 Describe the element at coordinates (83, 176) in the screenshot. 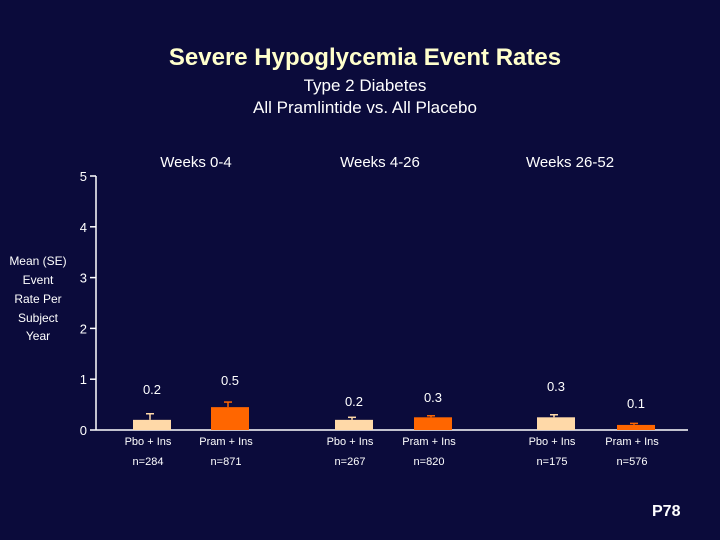

I see `y-tick-label: 5` at that location.